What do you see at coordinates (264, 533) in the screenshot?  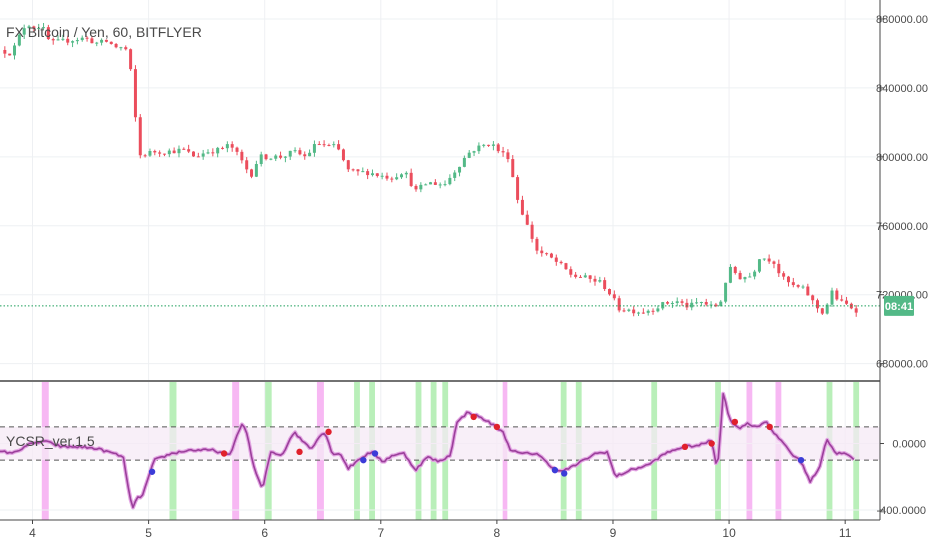 I see `time-tick-label: 6` at bounding box center [264, 533].